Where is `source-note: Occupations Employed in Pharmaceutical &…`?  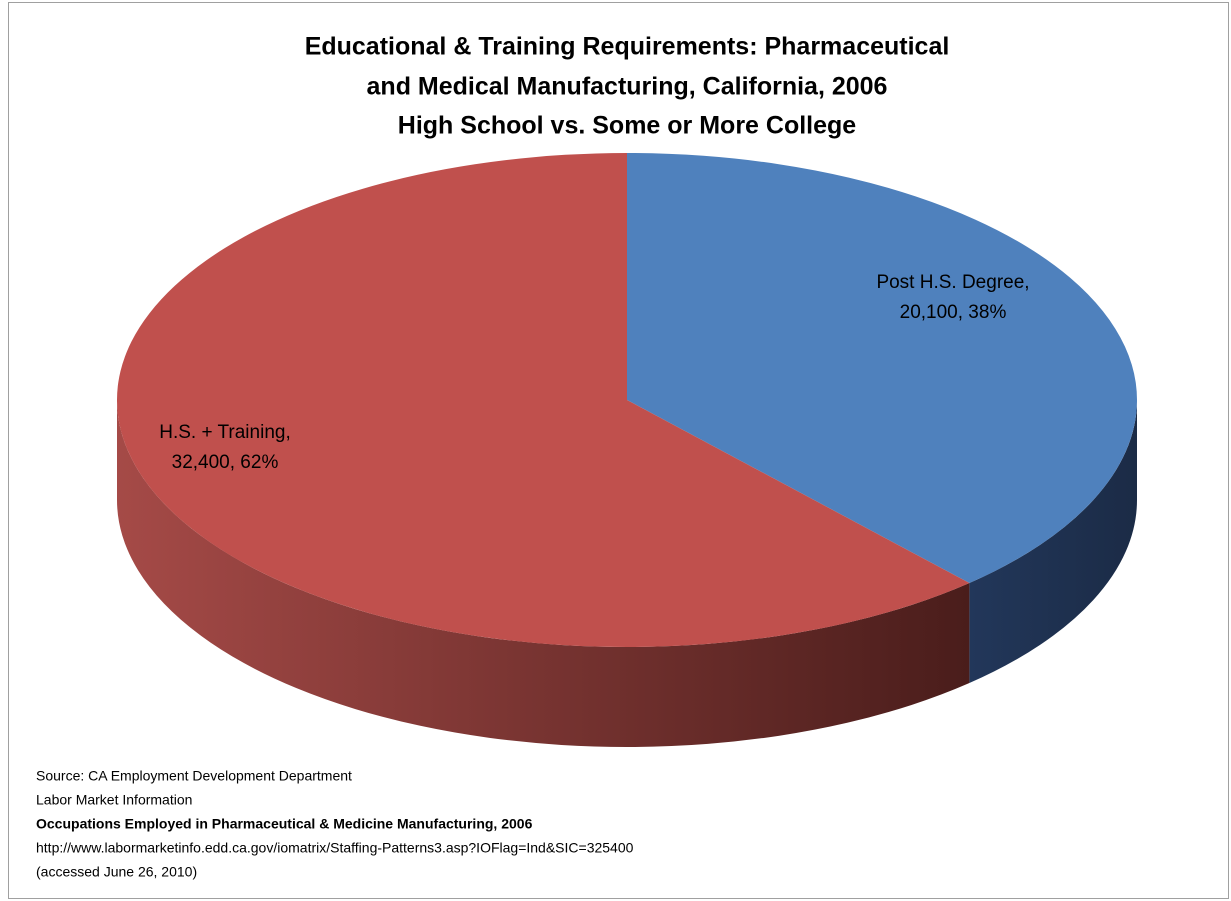
source-note: Occupations Employed in Pharmaceutical &… is located at coordinates (284, 824).